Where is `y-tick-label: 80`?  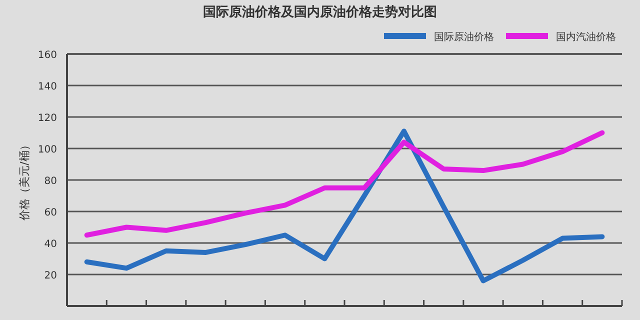
y-tick-label: 80 is located at coordinates (50, 181).